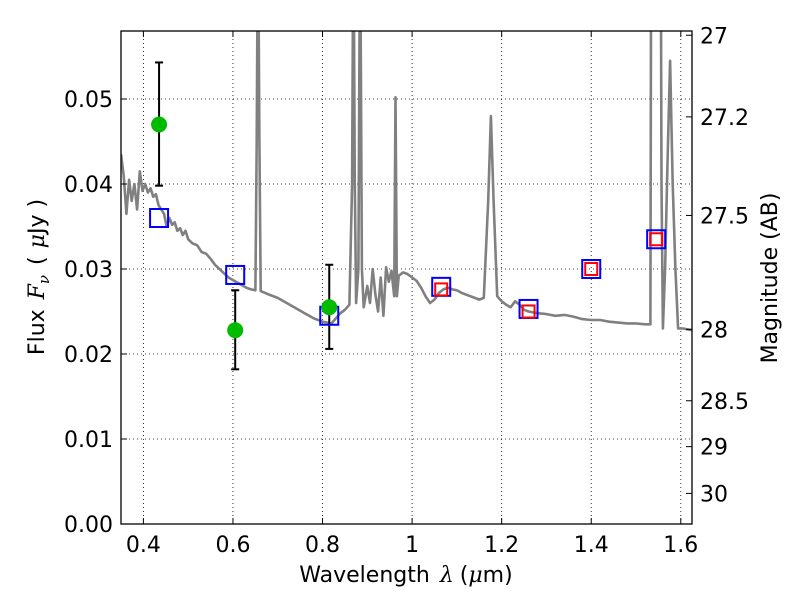 This screenshot has width=800, height=600. Describe the element at coordinates (244, 216) in the screenshot. I see `error-bars` at that location.